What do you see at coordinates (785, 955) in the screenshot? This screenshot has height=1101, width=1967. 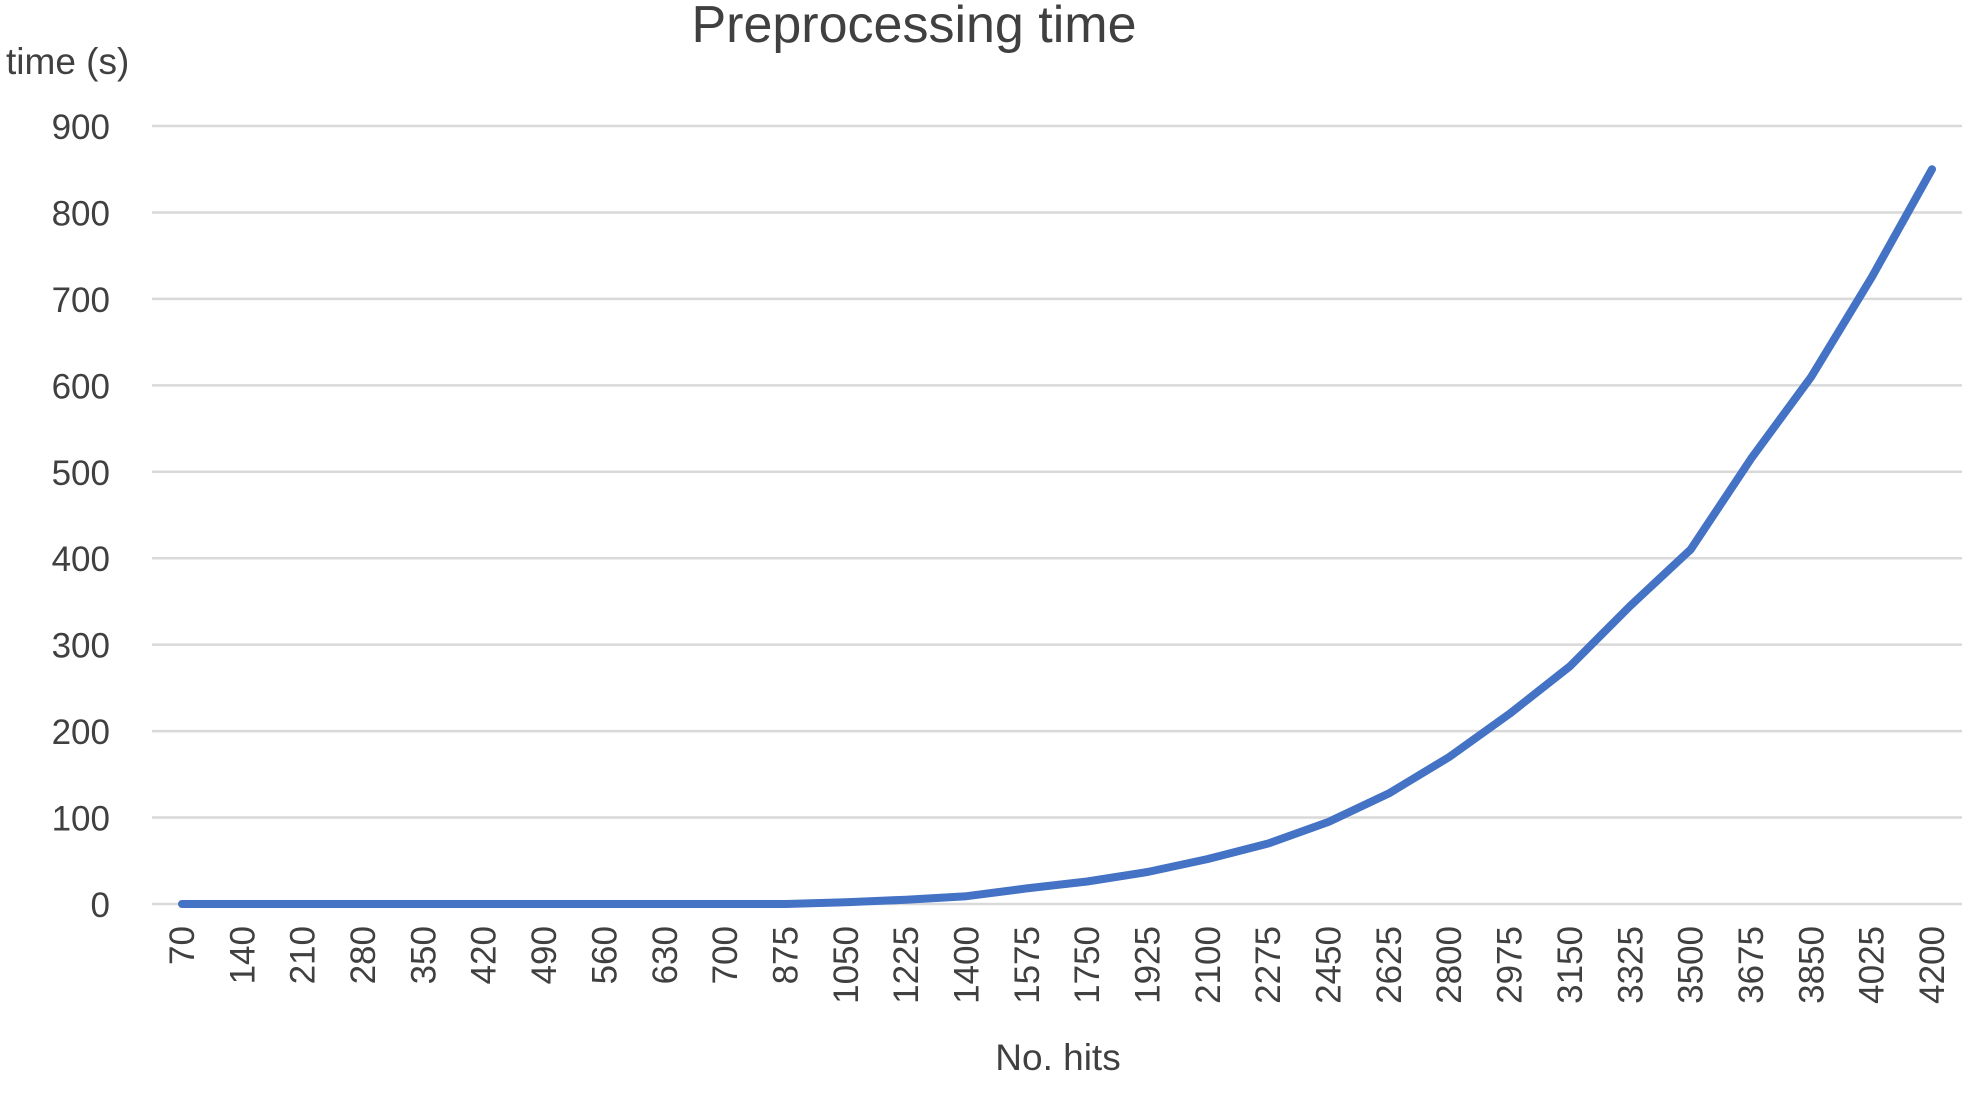 I see `x-tick-label: 875` at bounding box center [785, 955].